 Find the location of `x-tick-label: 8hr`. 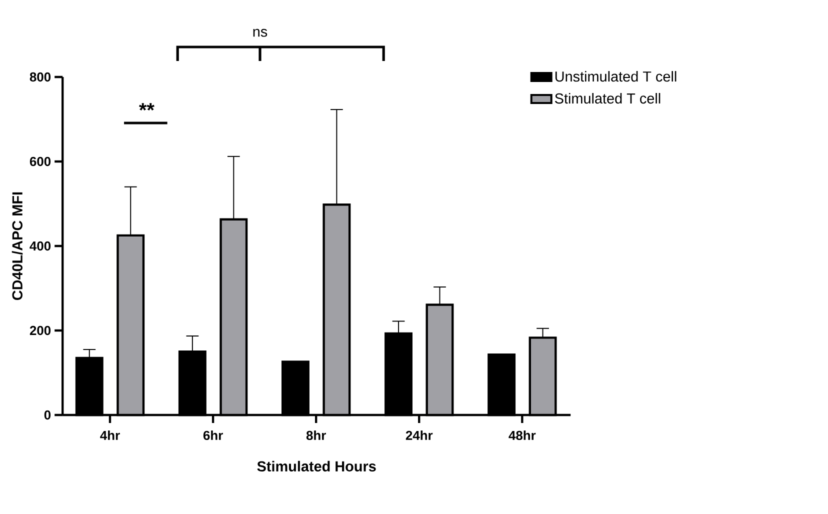

x-tick-label: 8hr is located at coordinates (316, 435).